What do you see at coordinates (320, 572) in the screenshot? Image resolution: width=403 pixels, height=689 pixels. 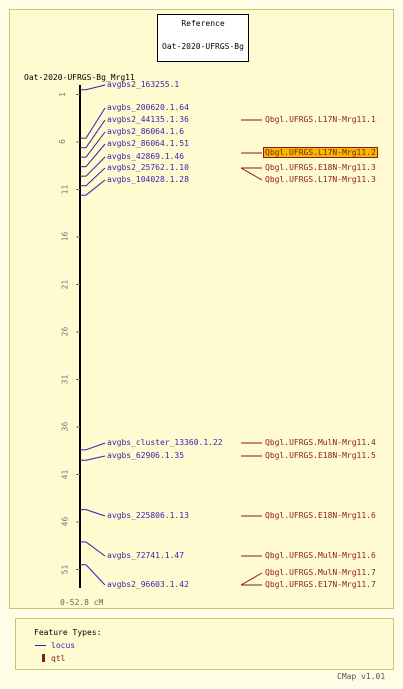 I see `qtl-label: Qbgl.UFRGS.MulN-Mrg11.7` at bounding box center [320, 572].